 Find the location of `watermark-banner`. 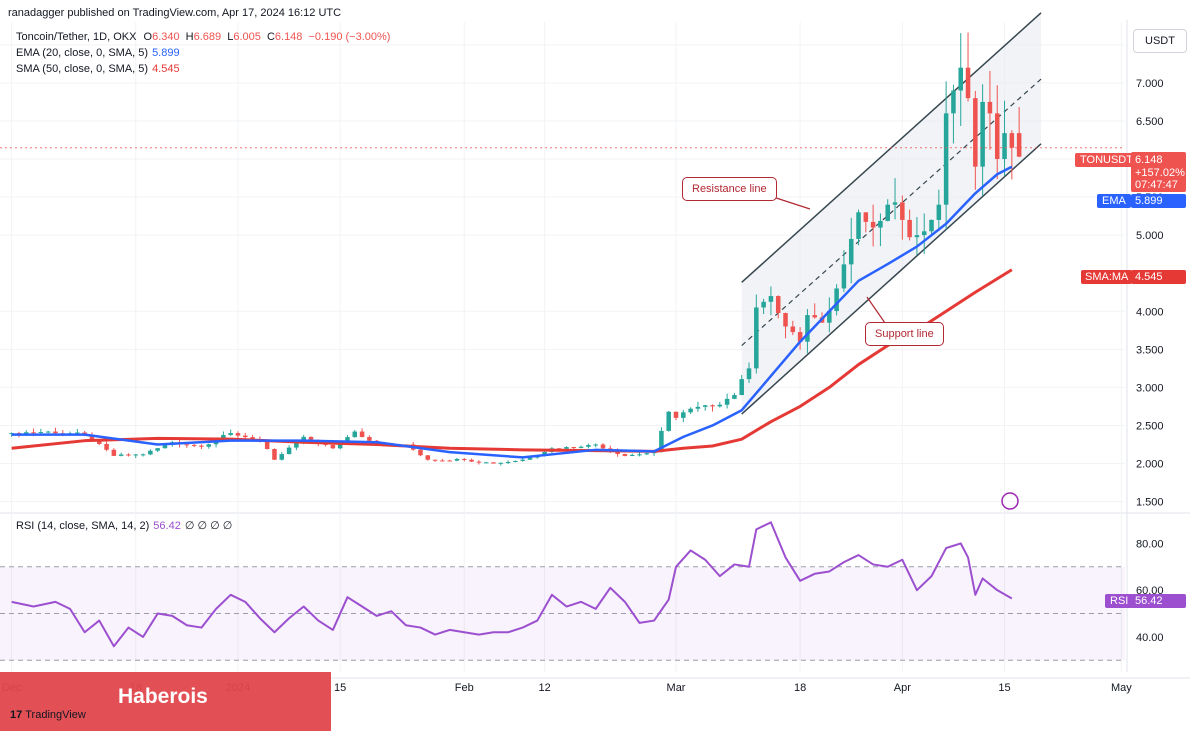

watermark-banner is located at coordinates (165, 701).